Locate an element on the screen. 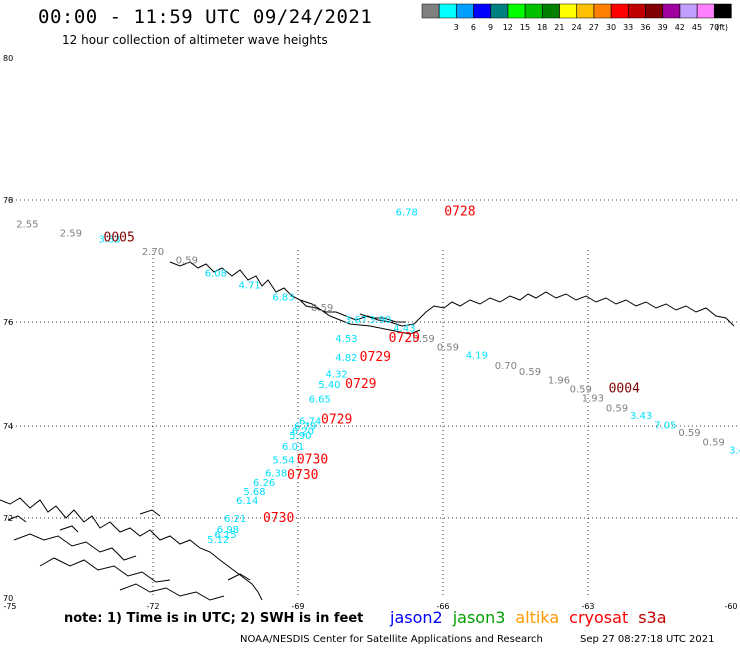  swh-label: 3.33 is located at coordinates (109, 240).